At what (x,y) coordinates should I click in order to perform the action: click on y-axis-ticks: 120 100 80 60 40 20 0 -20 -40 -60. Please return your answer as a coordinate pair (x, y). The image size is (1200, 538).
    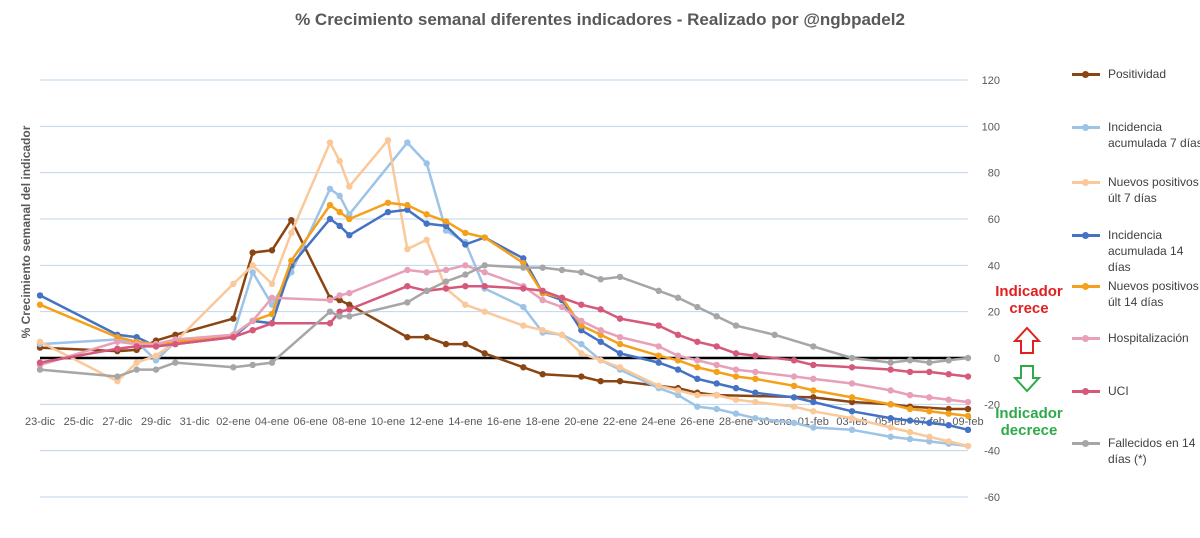
    Looking at the image, I should click on (991, 289).